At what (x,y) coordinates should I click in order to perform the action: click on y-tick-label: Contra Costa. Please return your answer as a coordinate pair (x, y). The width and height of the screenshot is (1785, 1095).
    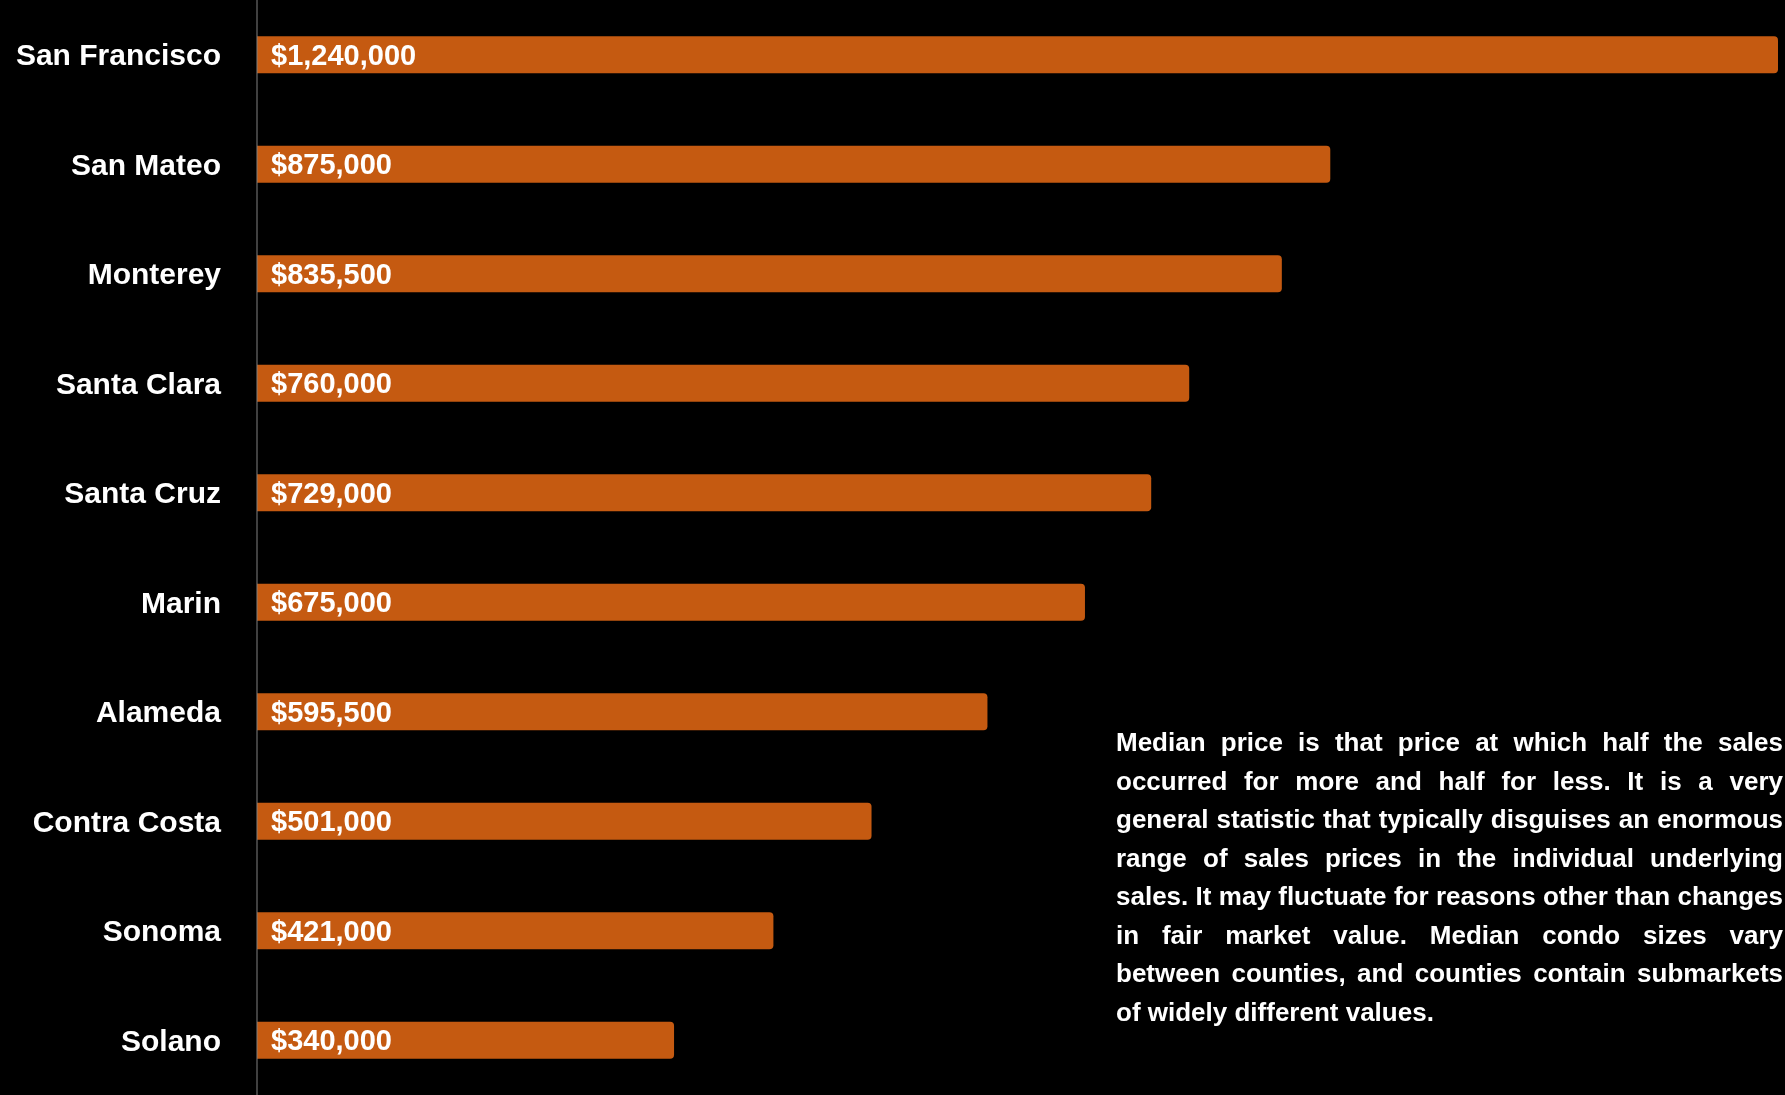
    Looking at the image, I should click on (127, 821).